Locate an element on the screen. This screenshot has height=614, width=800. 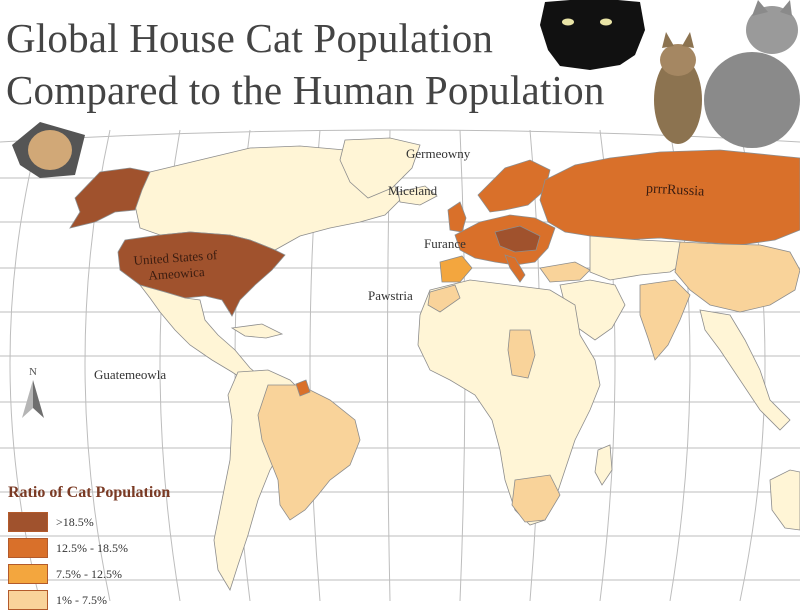
iceland is located at coordinates (417, 195).